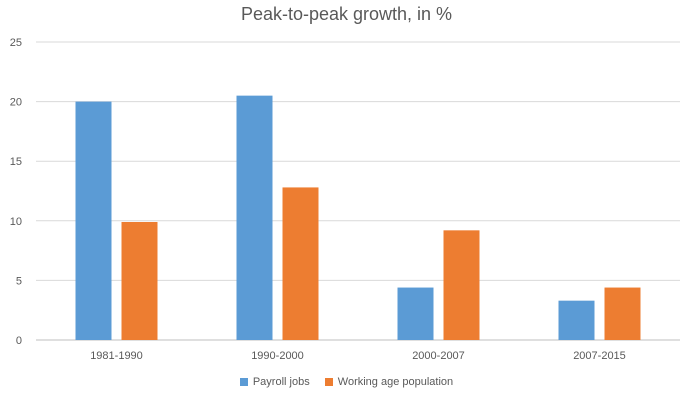  What do you see at coordinates (622, 313) in the screenshot?
I see `bar-working-age-population-2007-2015` at bounding box center [622, 313].